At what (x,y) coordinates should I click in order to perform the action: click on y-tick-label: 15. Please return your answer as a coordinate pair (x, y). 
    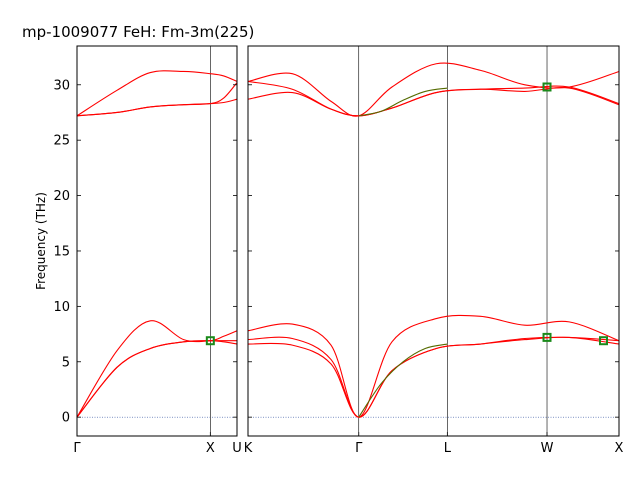
    Looking at the image, I should click on (61, 251).